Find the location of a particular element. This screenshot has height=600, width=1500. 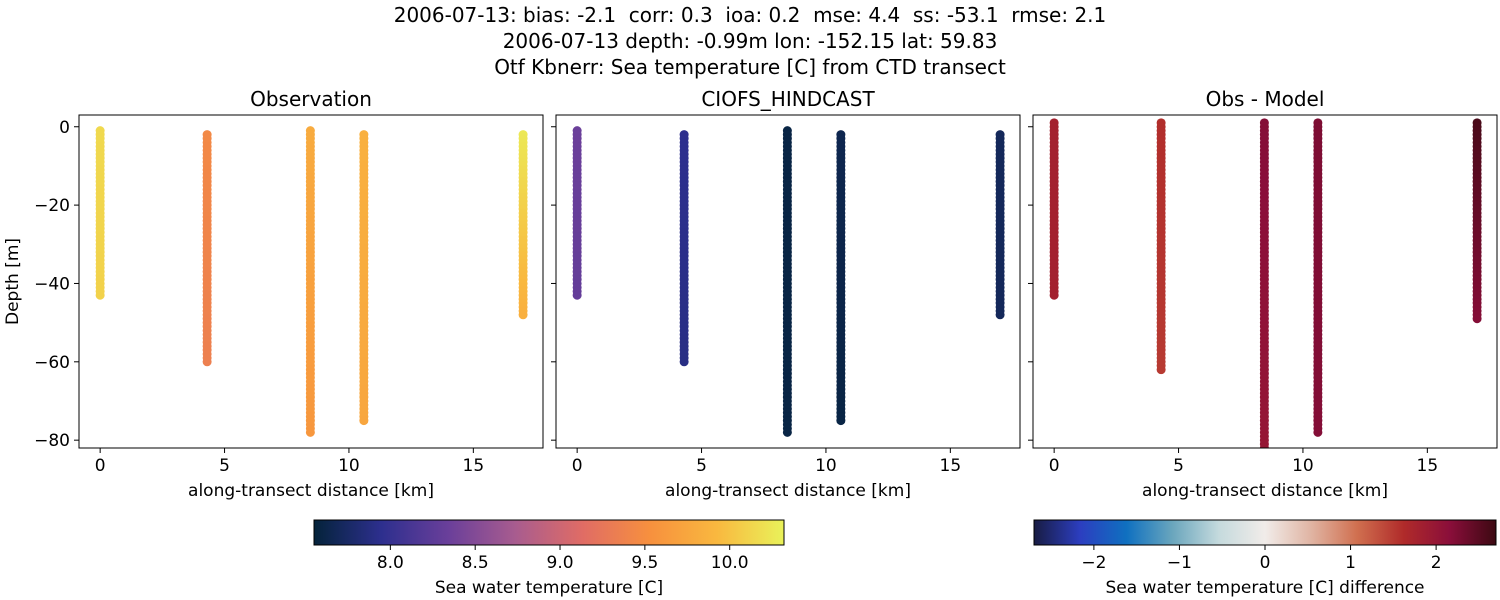

y-tick-label: −80 is located at coordinates (52, 441).